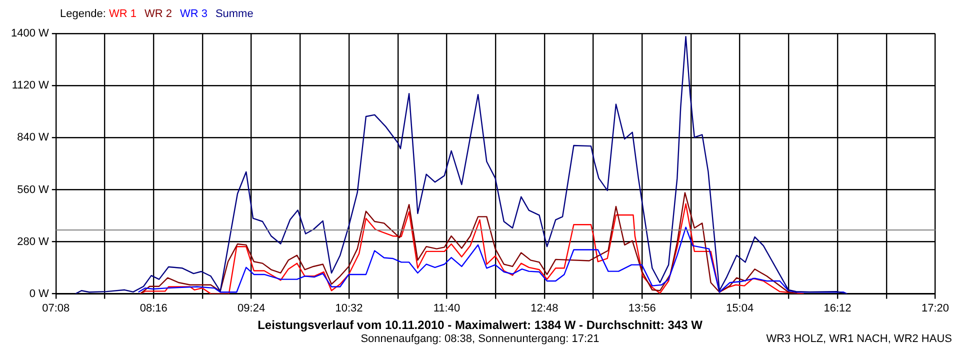 The width and height of the screenshot is (960, 360). What do you see at coordinates (446, 308) in the screenshot?
I see `x-tick-label: 11:40` at bounding box center [446, 308].